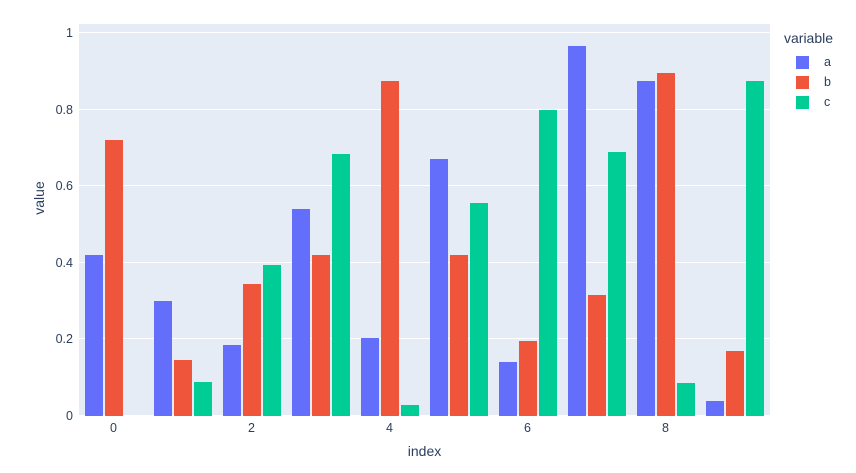 This screenshot has height=473, width=856. What do you see at coordinates (827, 62) in the screenshot?
I see `legend-label-a: a` at bounding box center [827, 62].